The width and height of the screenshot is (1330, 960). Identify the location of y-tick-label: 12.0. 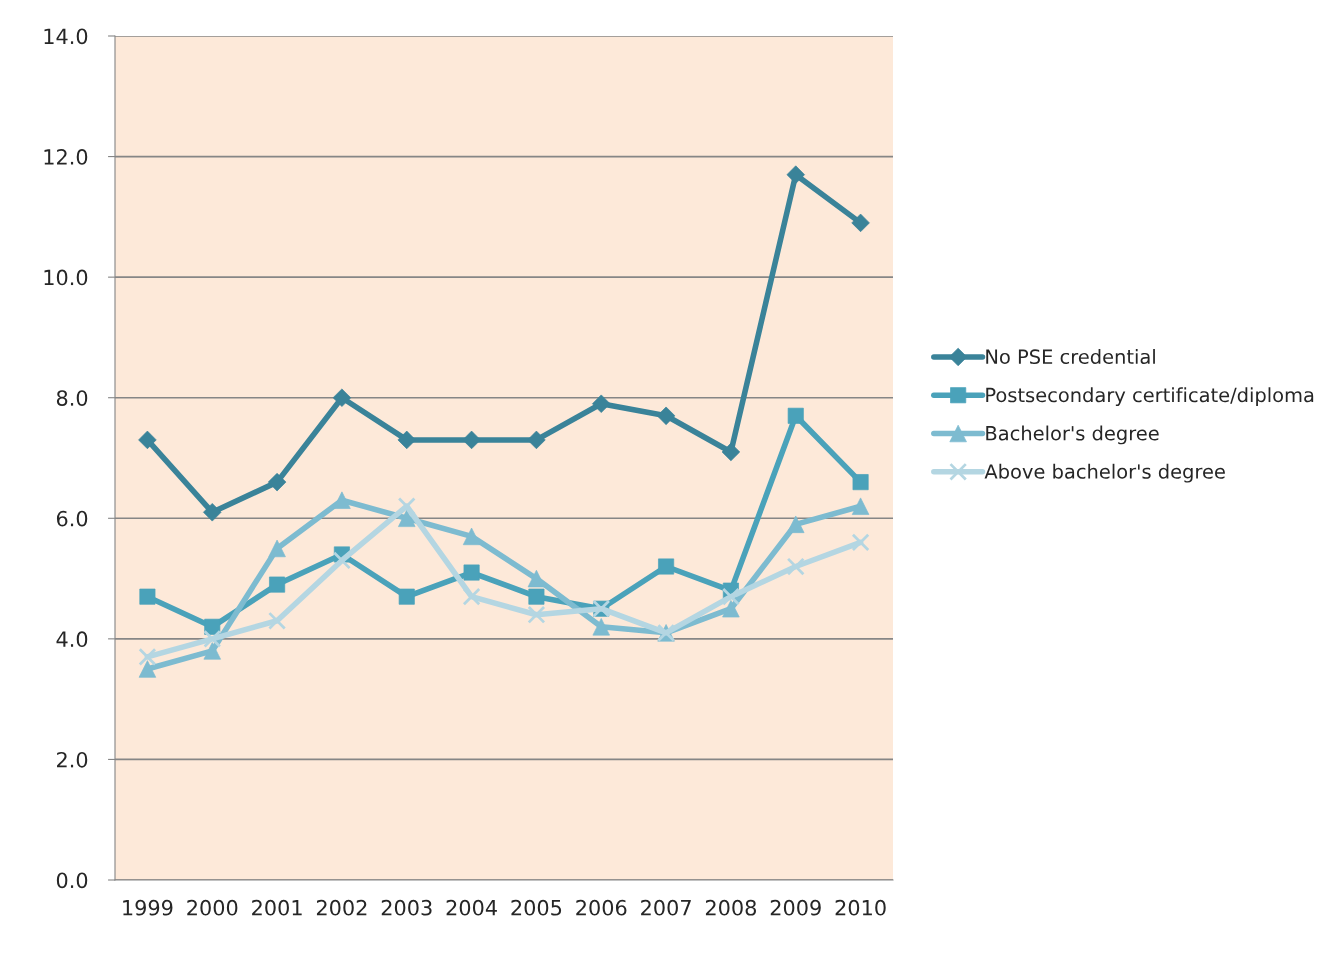
(66, 157).